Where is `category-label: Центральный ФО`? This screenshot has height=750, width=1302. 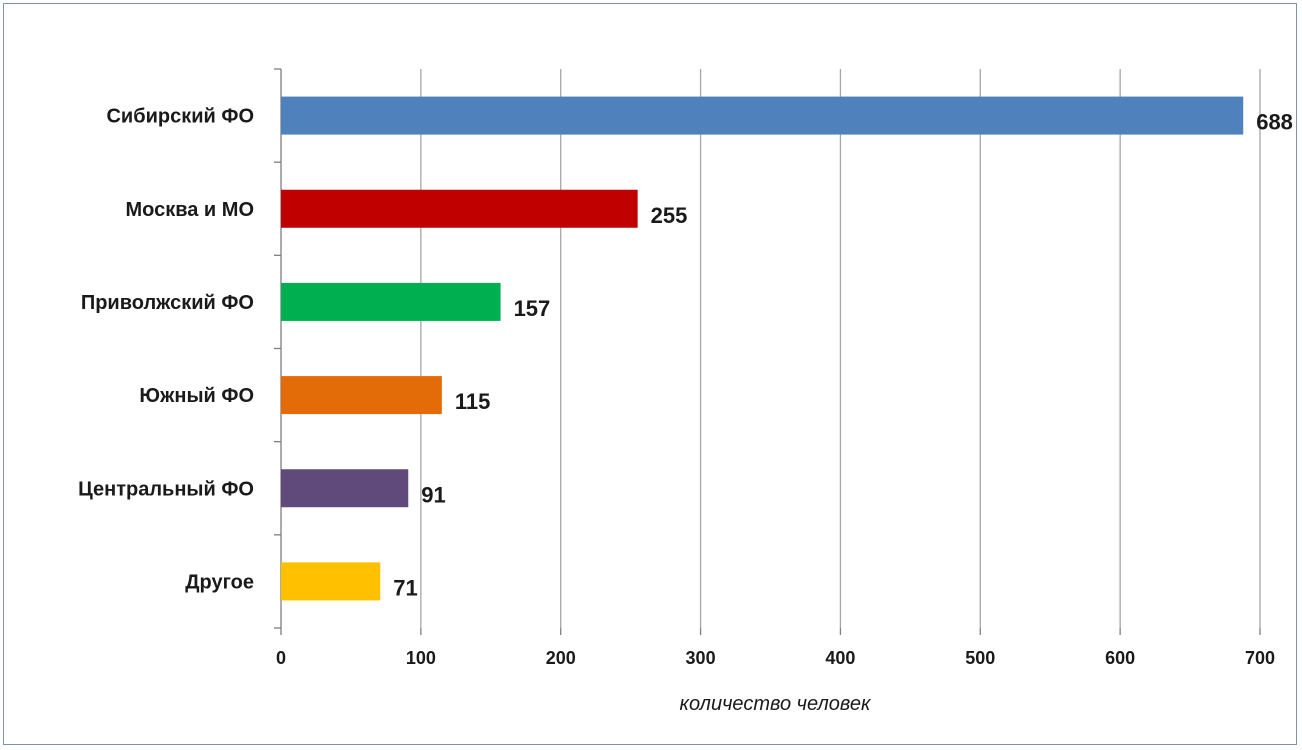
category-label: Центральный ФО is located at coordinates (166, 489).